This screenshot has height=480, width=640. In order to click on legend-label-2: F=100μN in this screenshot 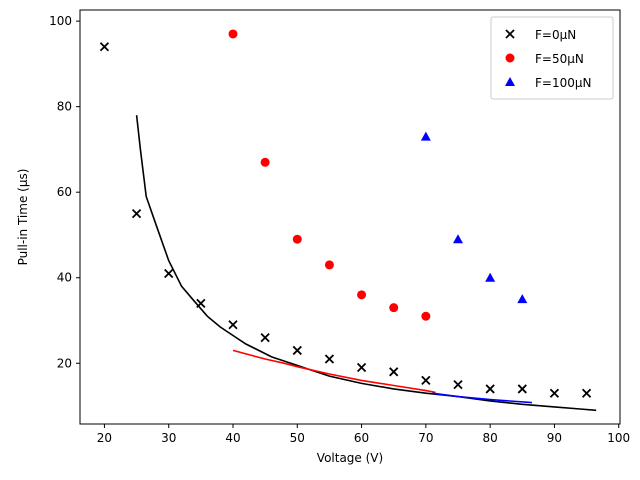, I will do `click(563, 83)`.